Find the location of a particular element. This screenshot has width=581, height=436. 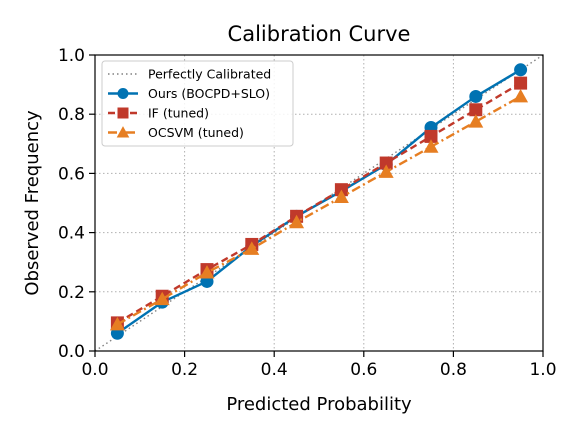

legend-label: IF (tuned) is located at coordinates (178, 113).